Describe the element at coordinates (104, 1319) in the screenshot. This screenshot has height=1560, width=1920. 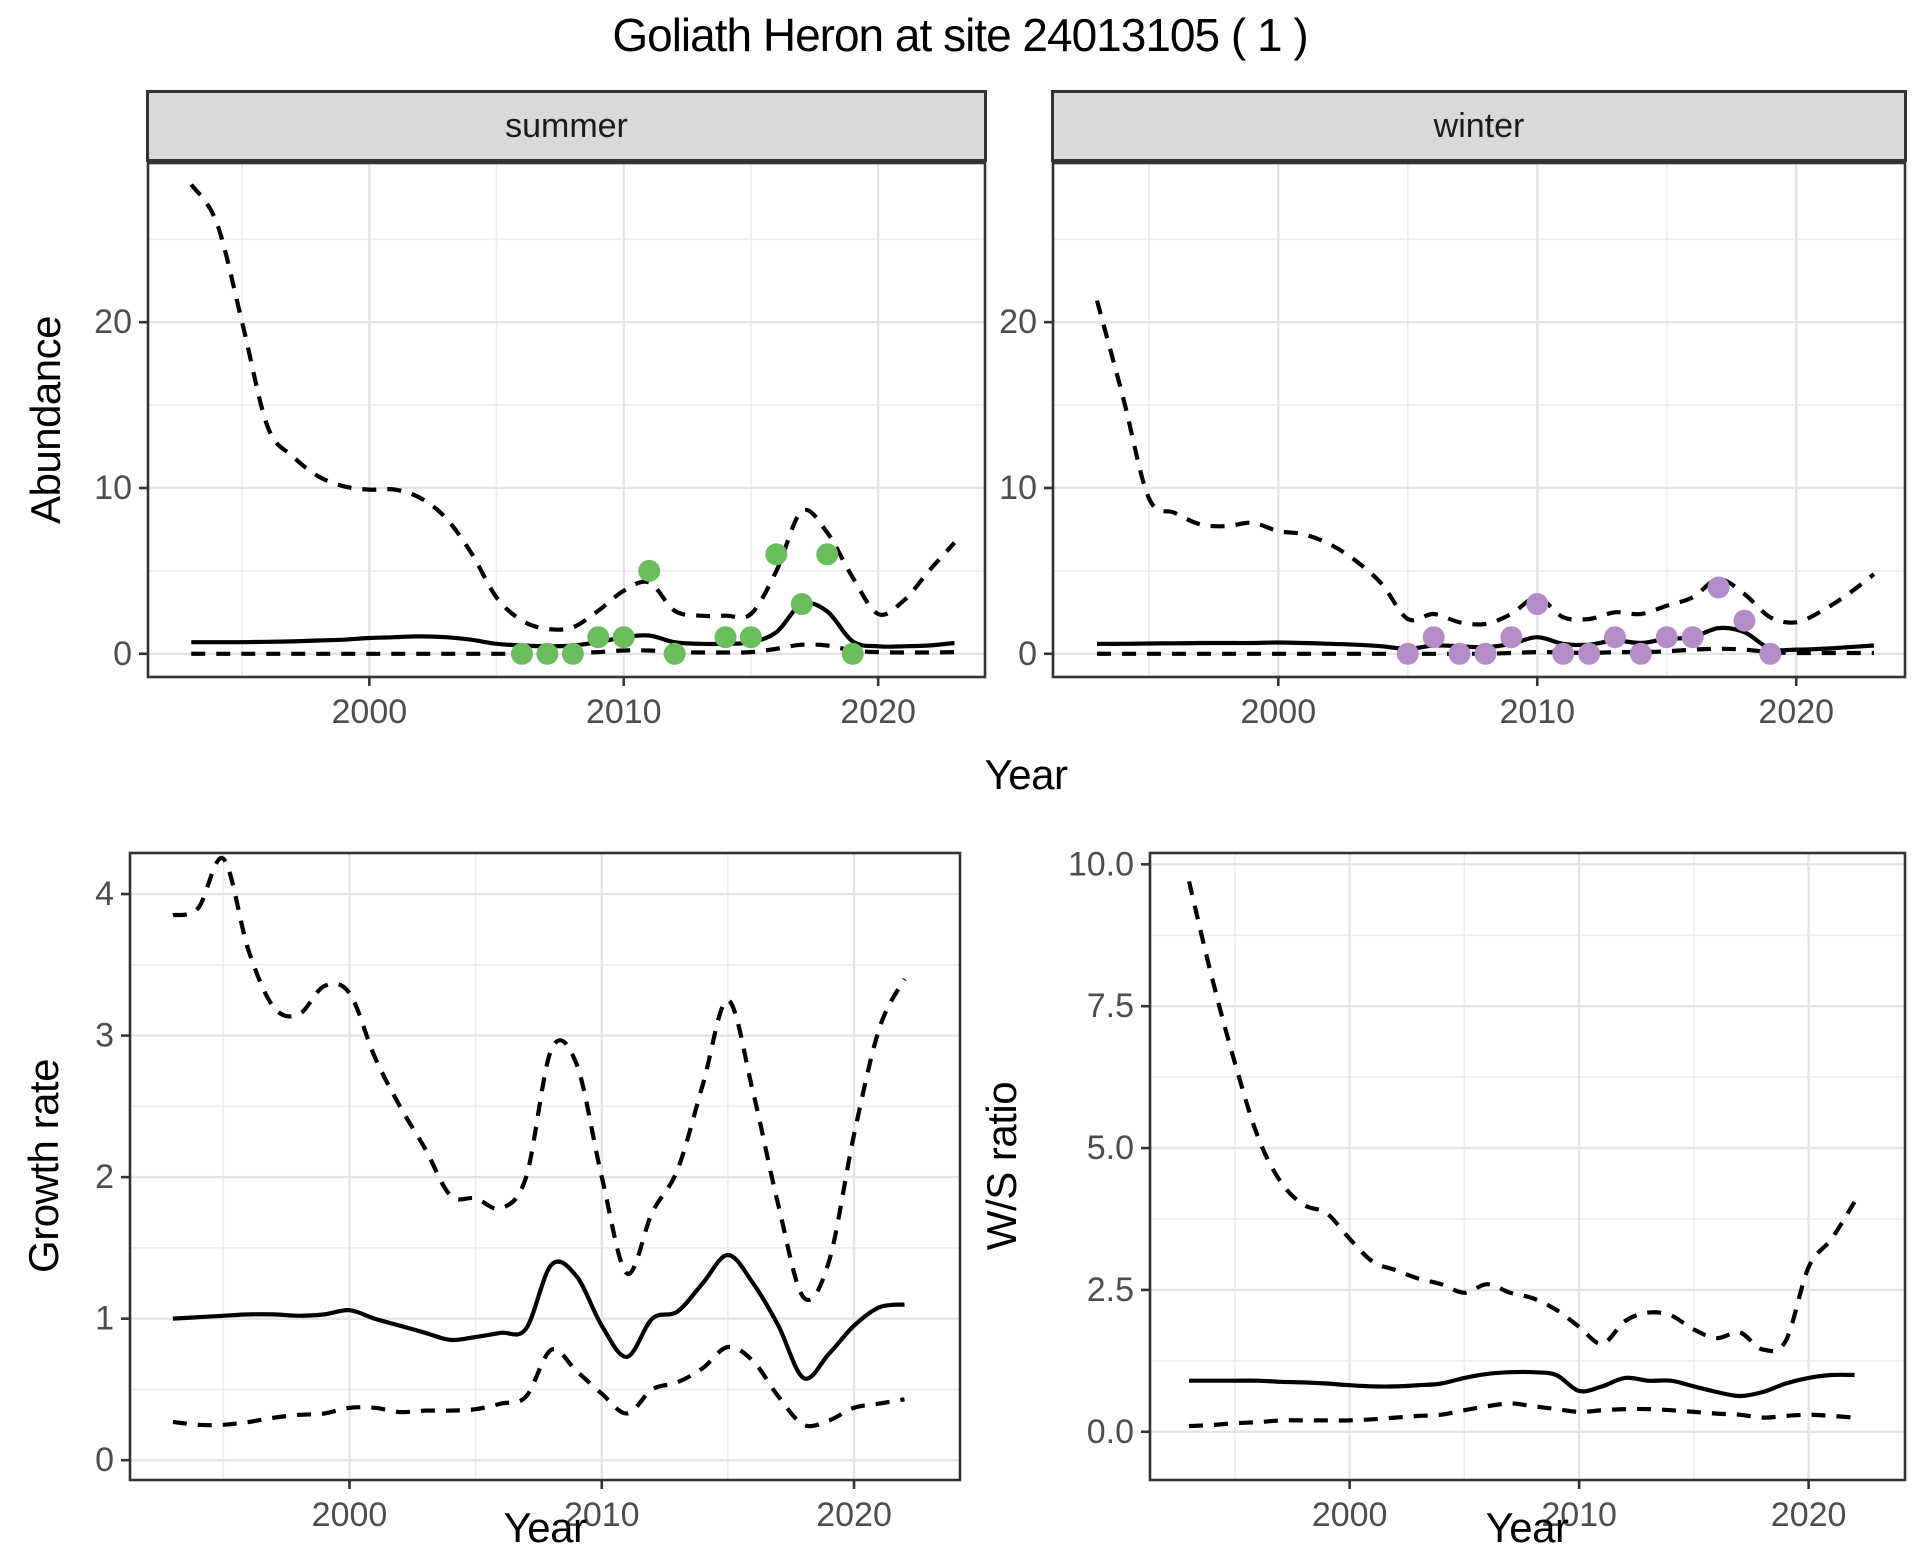
I see `growth-y-tick-label: 1` at that location.